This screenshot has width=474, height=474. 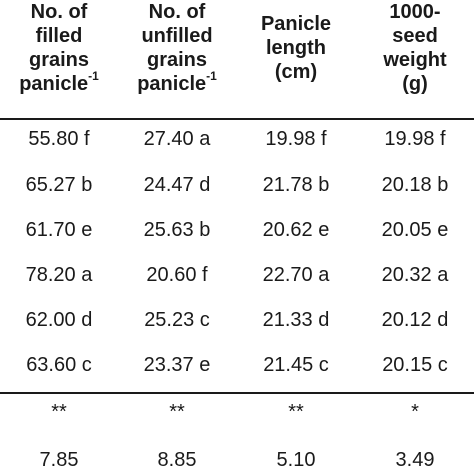 I want to click on header-panicle-length: Panicle length (cm), so click(x=296, y=65).